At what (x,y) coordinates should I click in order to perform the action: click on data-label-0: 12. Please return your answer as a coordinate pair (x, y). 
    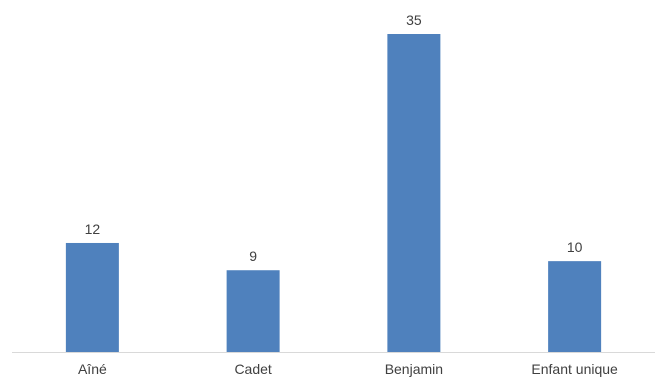
    Looking at the image, I should click on (93, 229).